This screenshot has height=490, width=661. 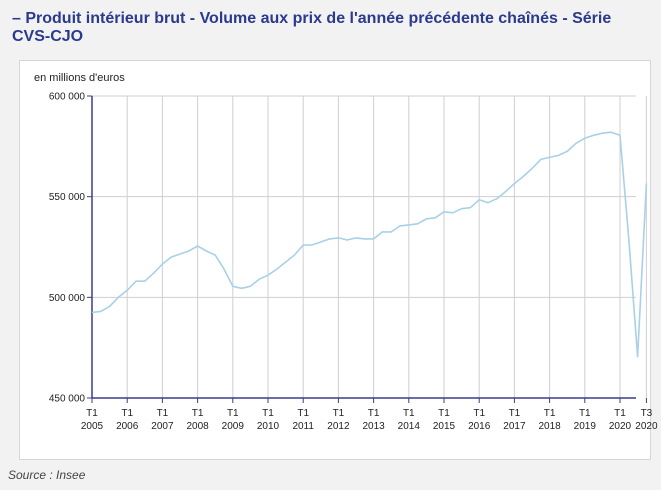 What do you see at coordinates (79, 78) in the screenshot?
I see `y-axis-unit-label: en millions d'euros` at bounding box center [79, 78].